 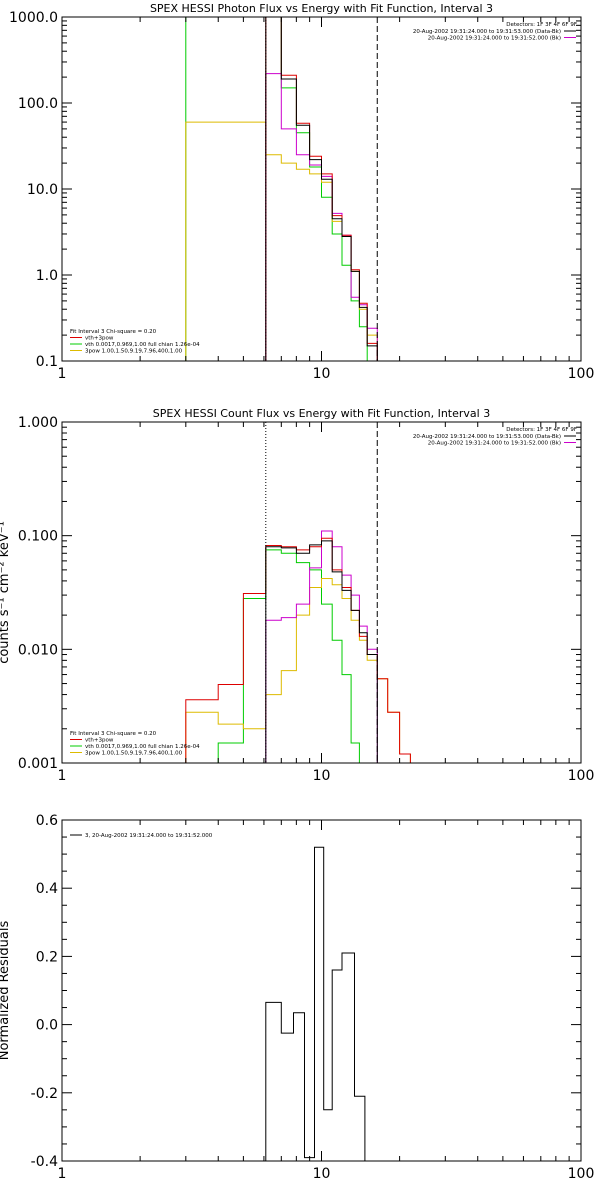 What do you see at coordinates (47, 821) in the screenshot?
I see `y-tick-label: 0.6` at bounding box center [47, 821].